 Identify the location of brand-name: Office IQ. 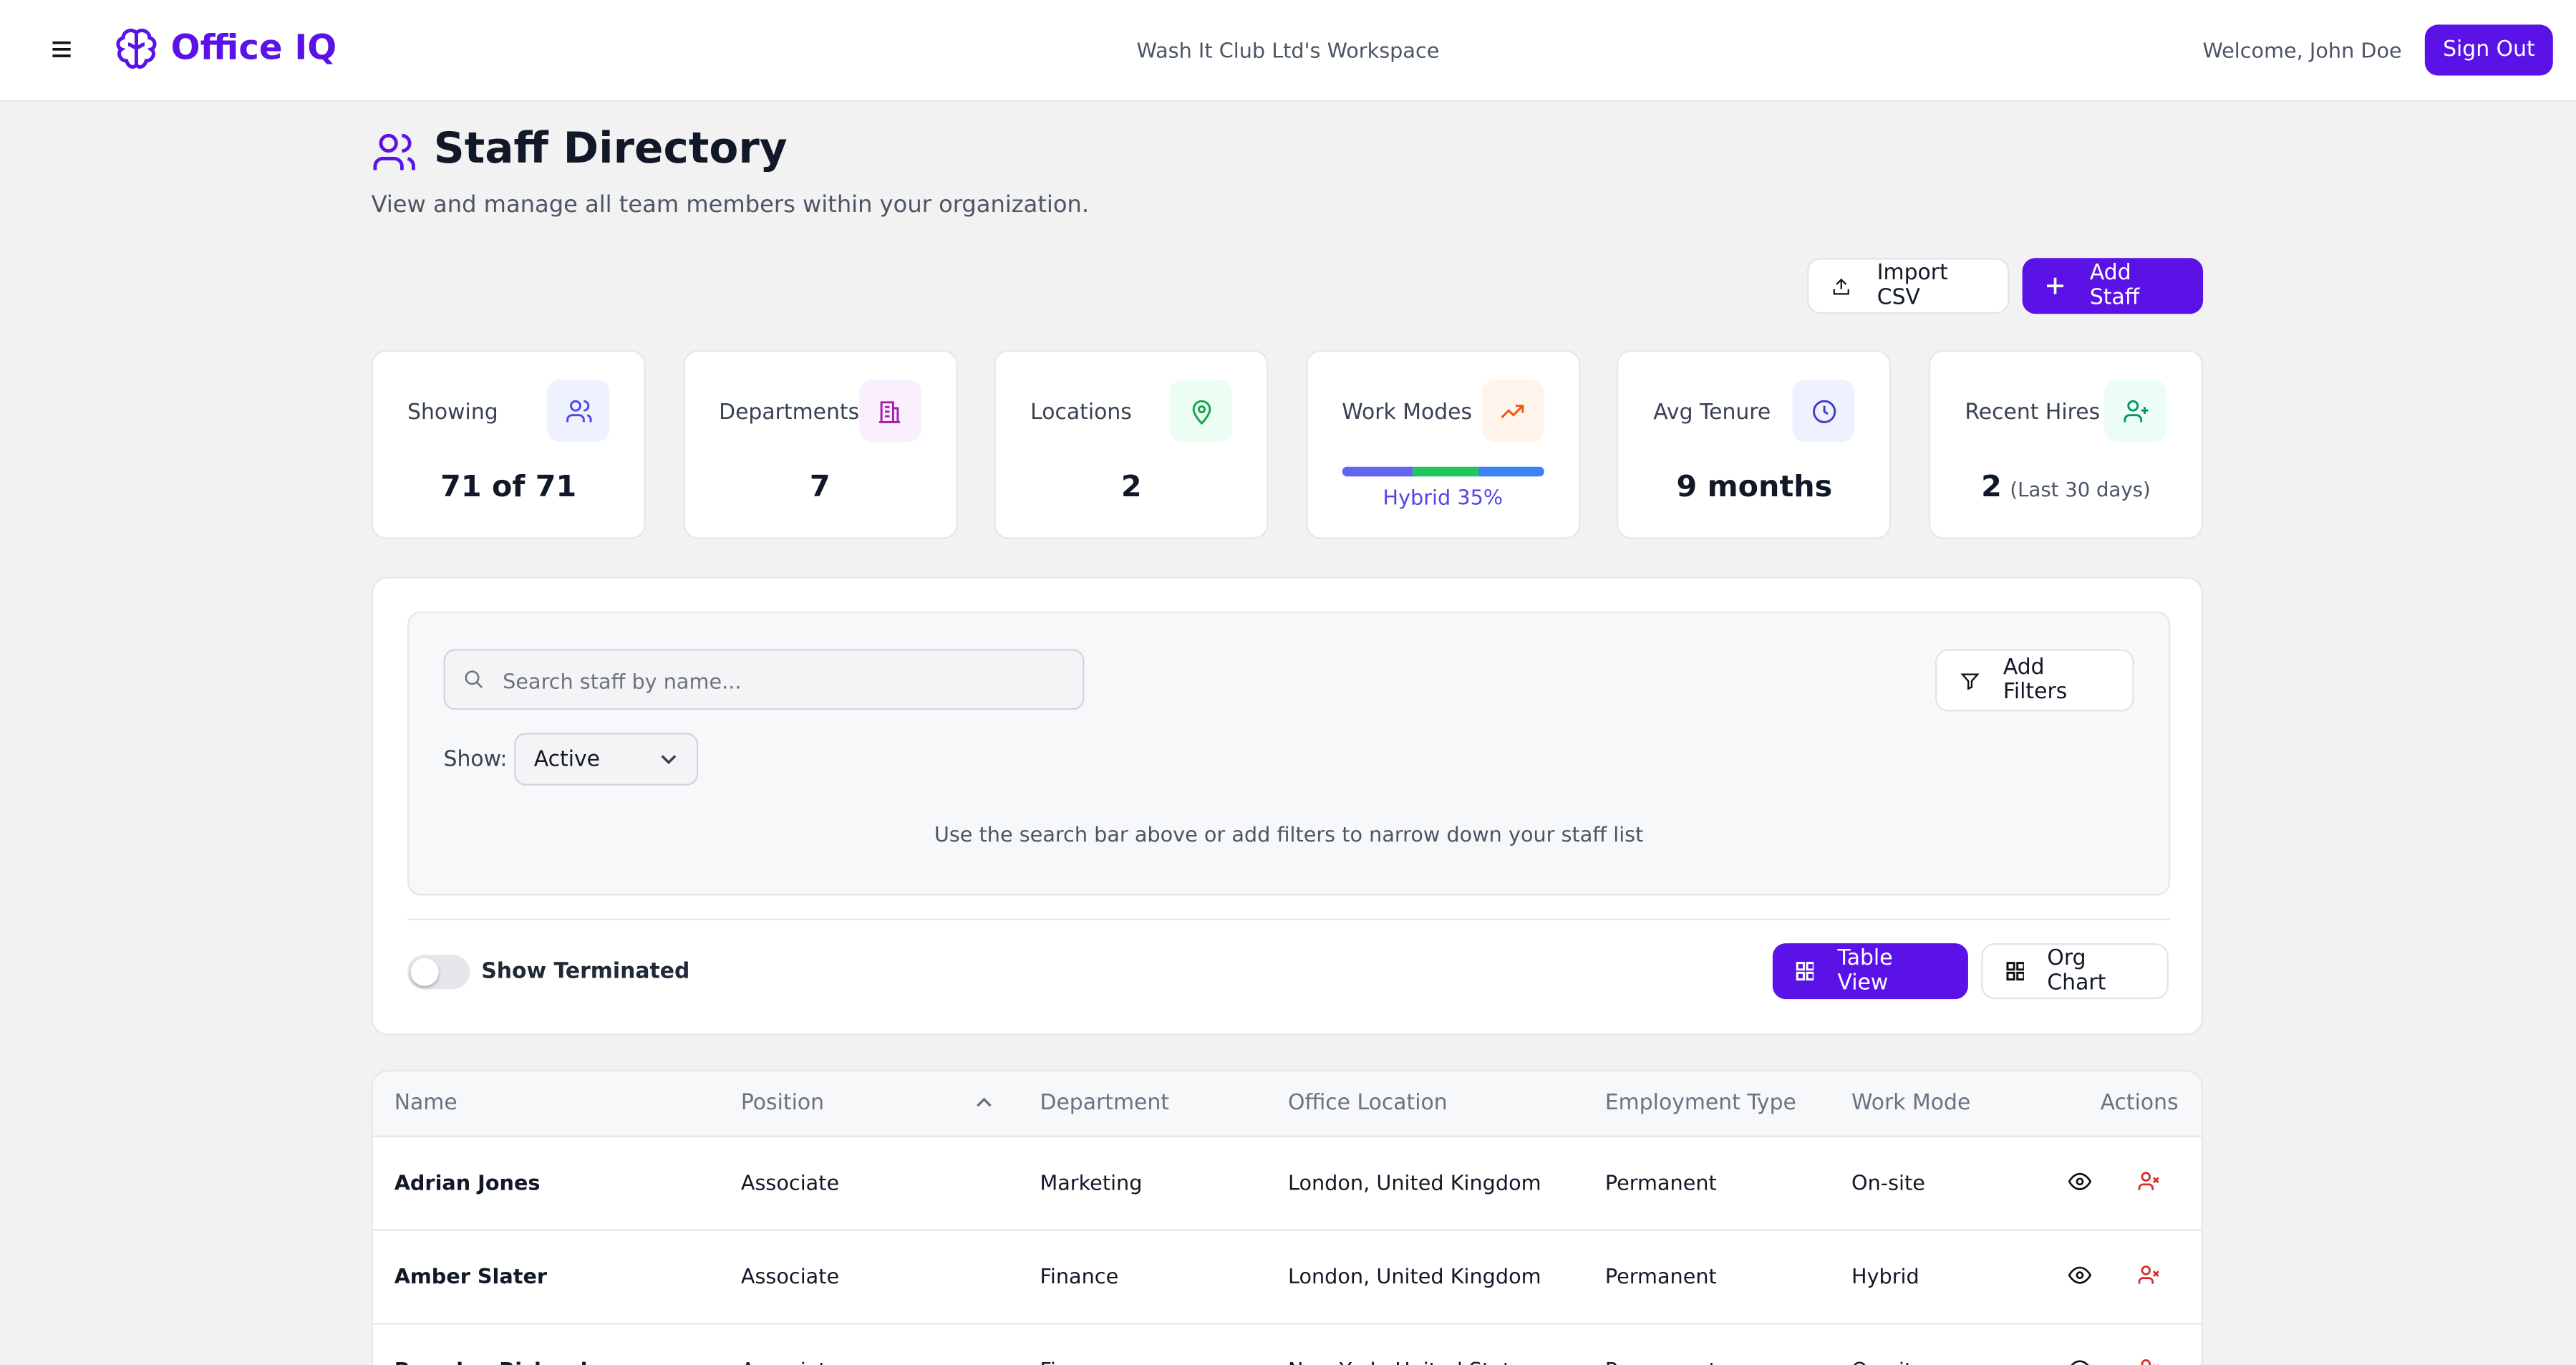
(254, 48).